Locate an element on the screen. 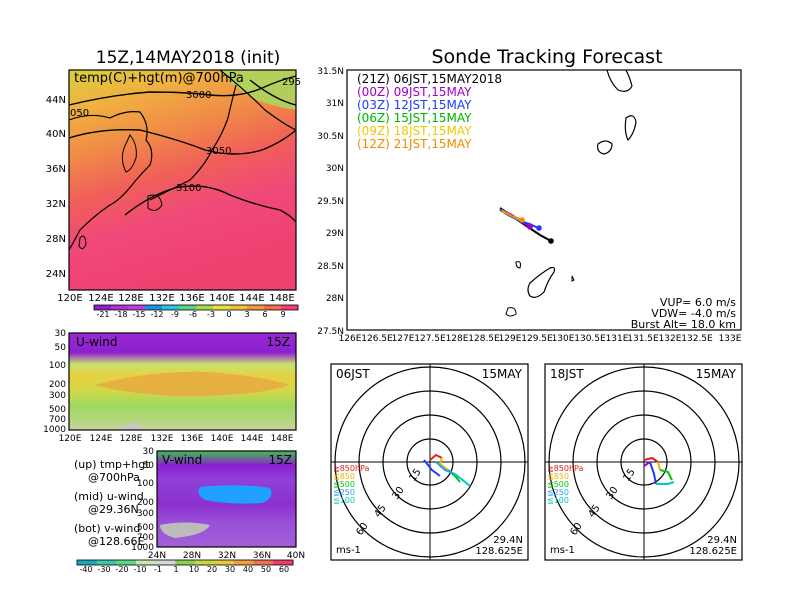 This screenshot has width=792, height=612. island-tokunoshima is located at coordinates (511, 312).